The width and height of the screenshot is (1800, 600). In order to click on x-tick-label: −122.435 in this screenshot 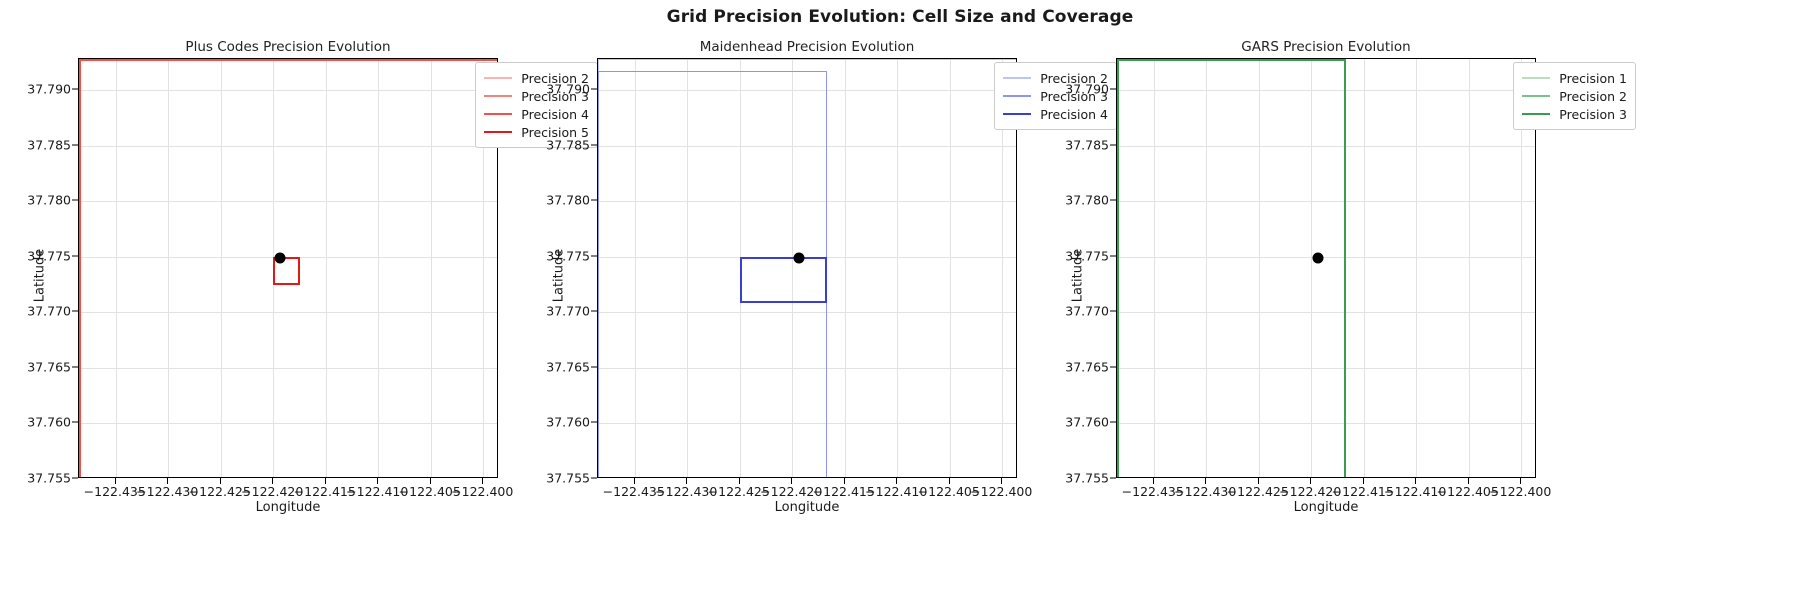, I will do `click(114, 491)`.